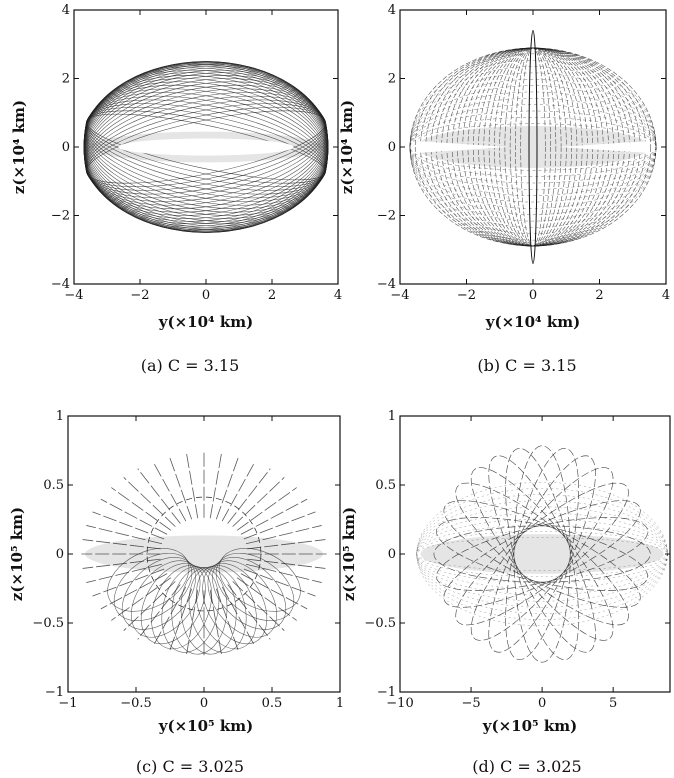 The width and height of the screenshot is (674, 778). I want to click on vertical-orbit, so click(533, 147).